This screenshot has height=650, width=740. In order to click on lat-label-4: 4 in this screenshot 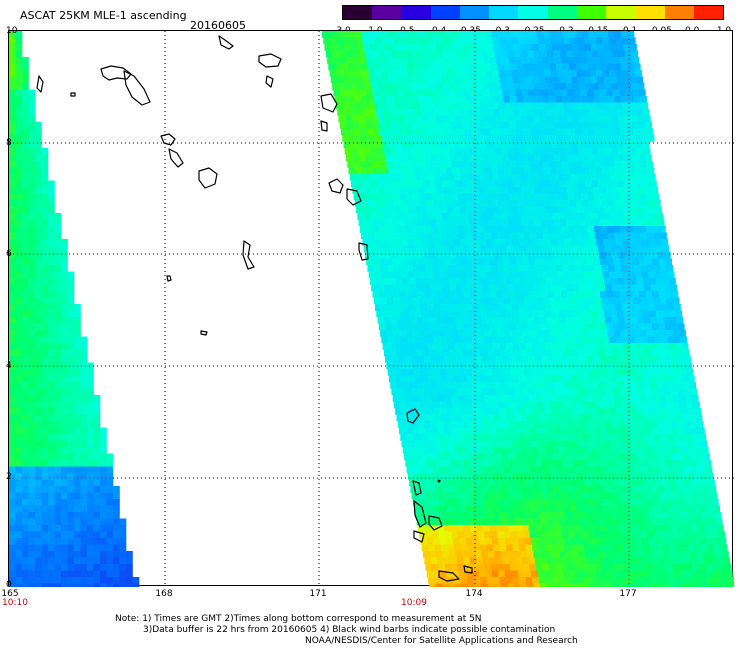, I will do `click(9, 366)`.